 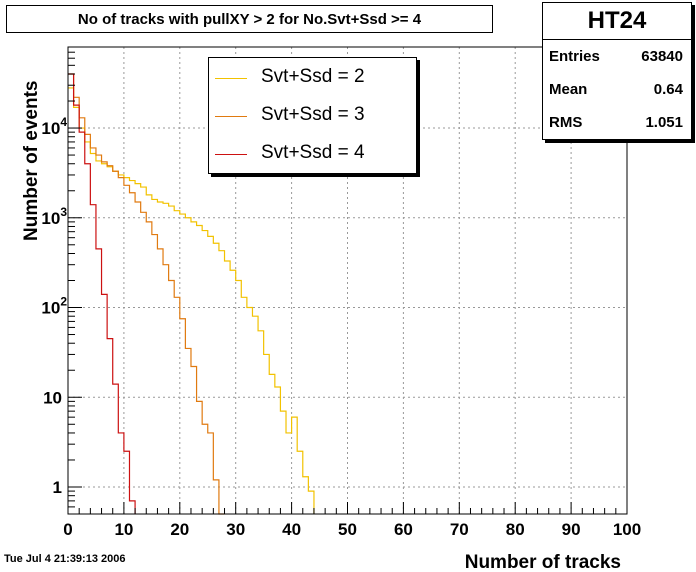 I want to click on x-tick-label: 50, so click(x=347, y=529).